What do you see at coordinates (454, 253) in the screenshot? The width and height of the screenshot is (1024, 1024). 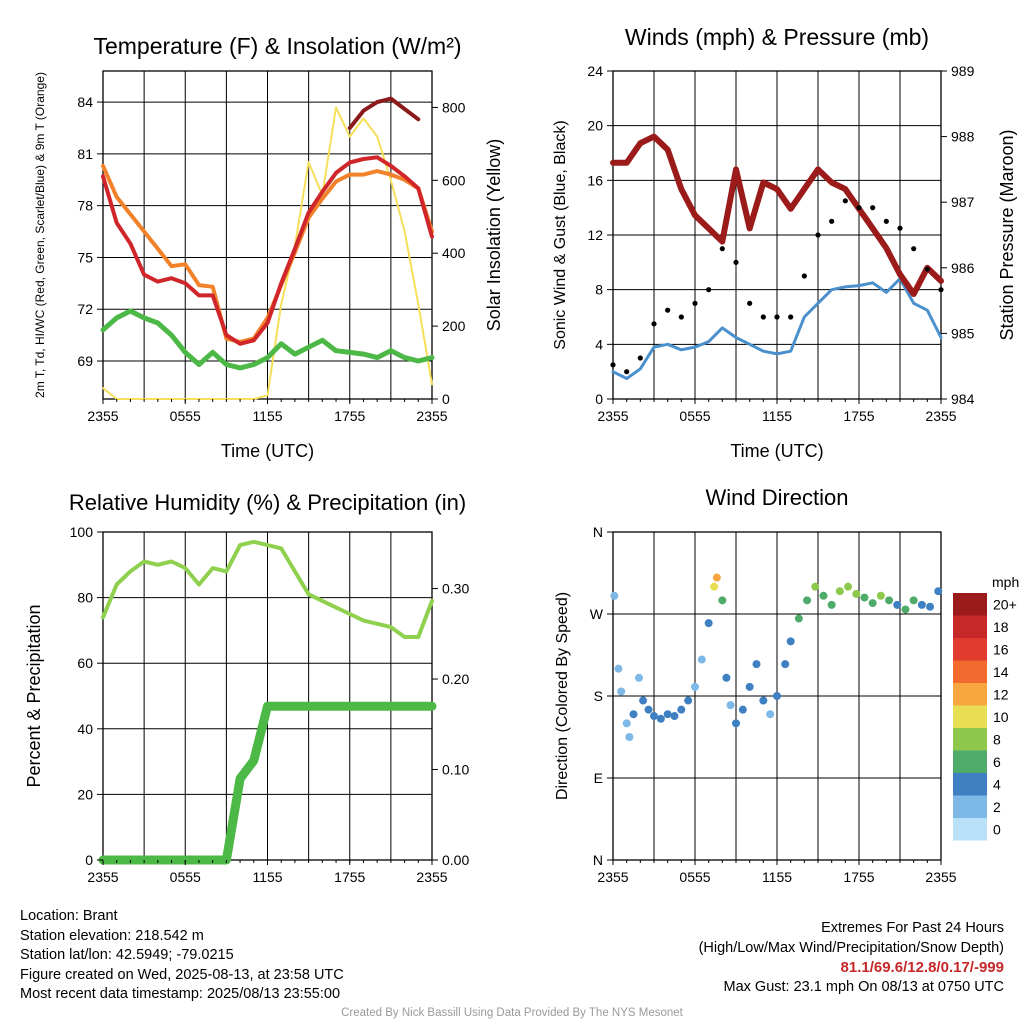 I see `y2-tick-label: 400` at bounding box center [454, 253].